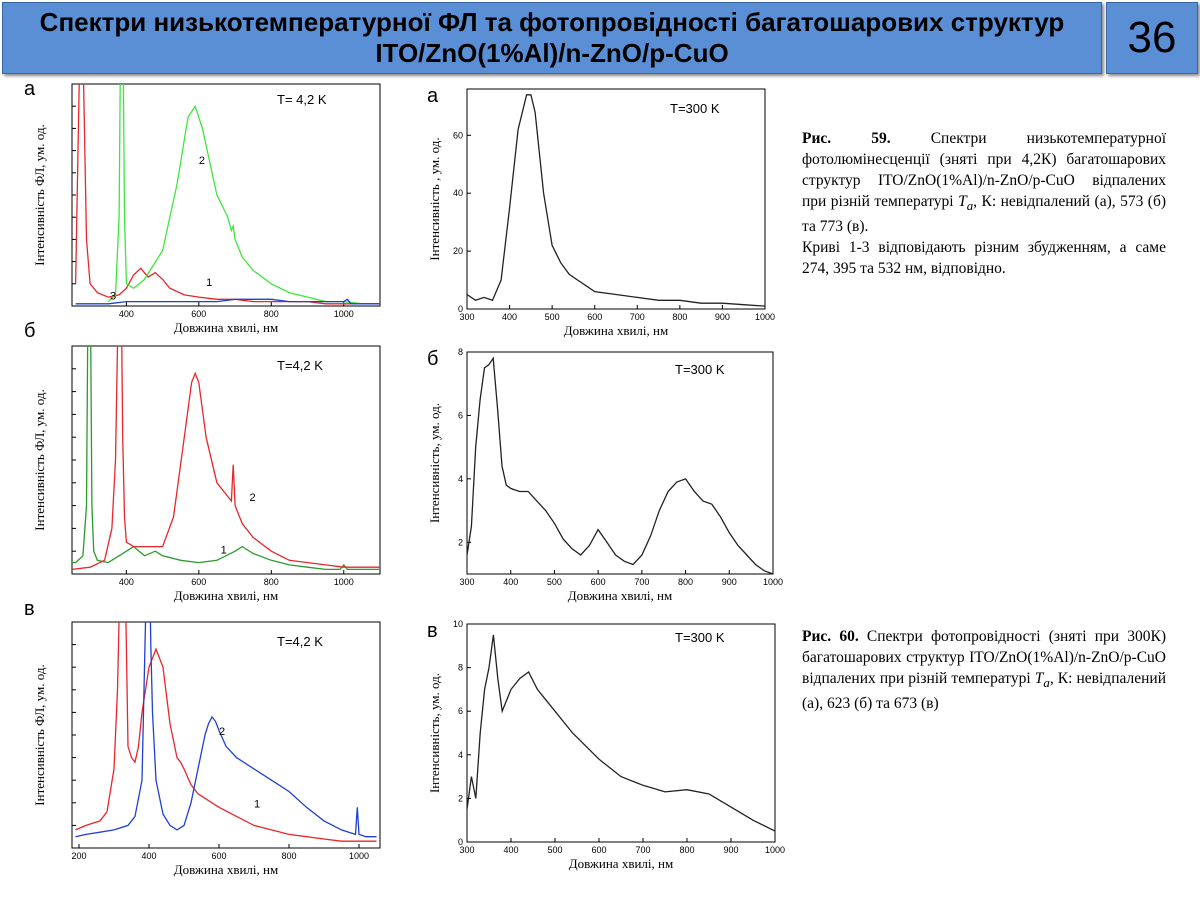 Image resolution: width=1200 pixels, height=900 pixels. I want to click on x-tick-label: 200, so click(78, 856).